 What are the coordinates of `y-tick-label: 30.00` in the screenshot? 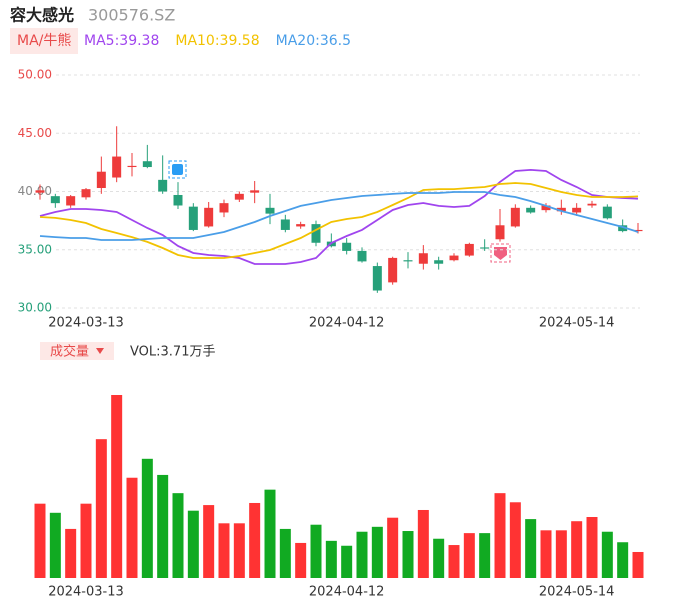 It's located at (35, 308).